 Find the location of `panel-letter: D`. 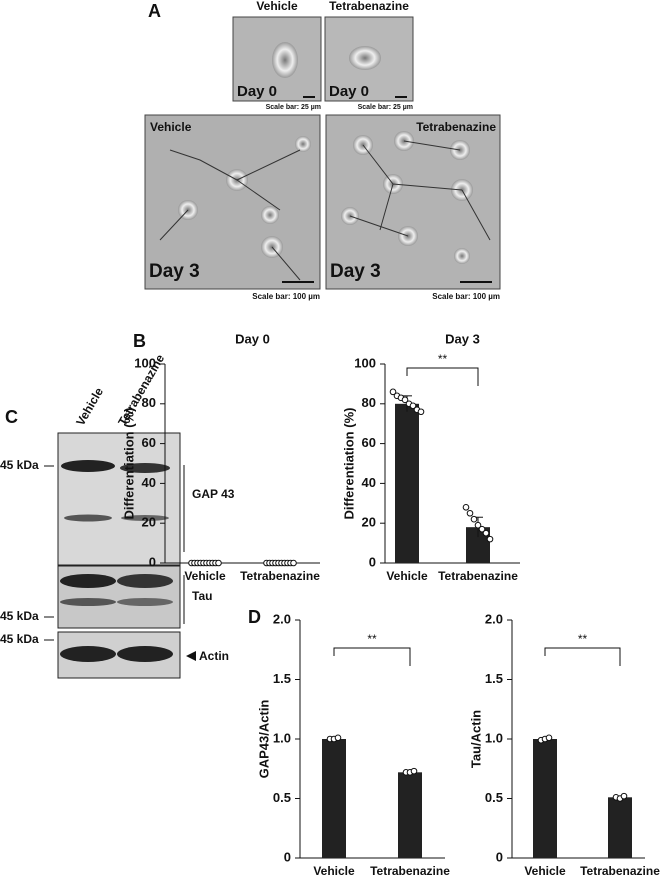

panel-letter: D is located at coordinates (254, 617).